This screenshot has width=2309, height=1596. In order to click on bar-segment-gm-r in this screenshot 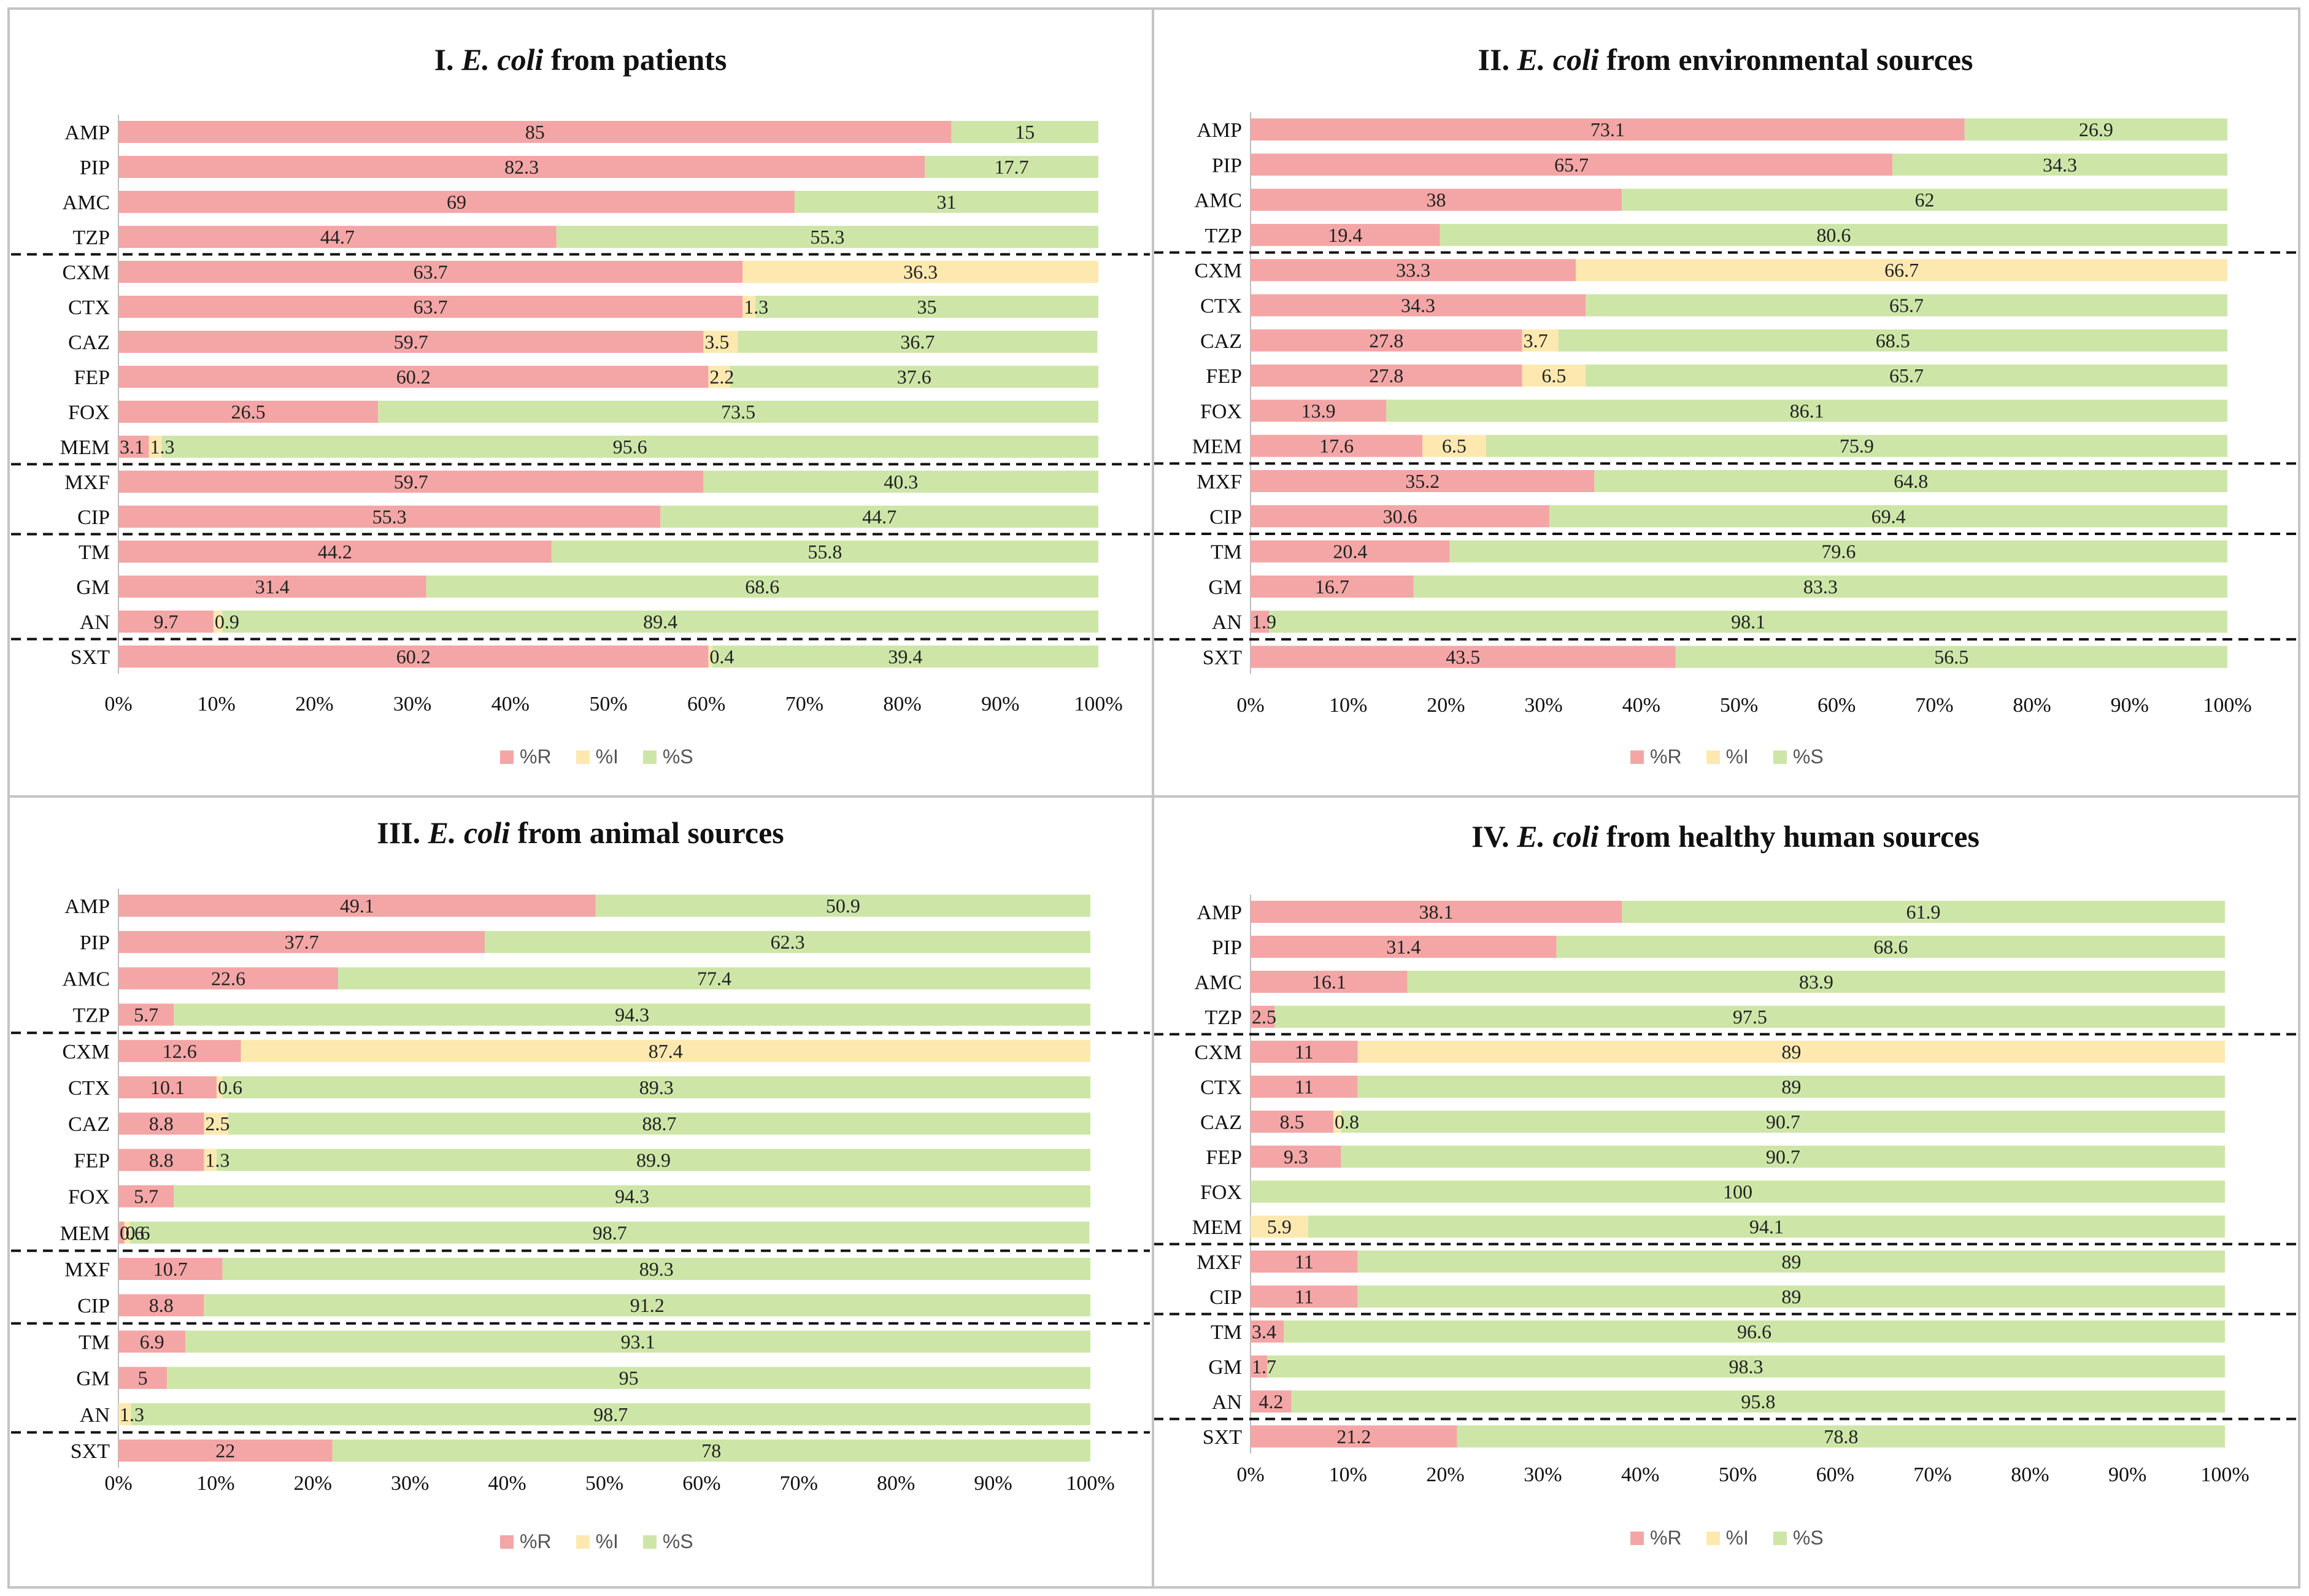, I will do `click(1332, 586)`.